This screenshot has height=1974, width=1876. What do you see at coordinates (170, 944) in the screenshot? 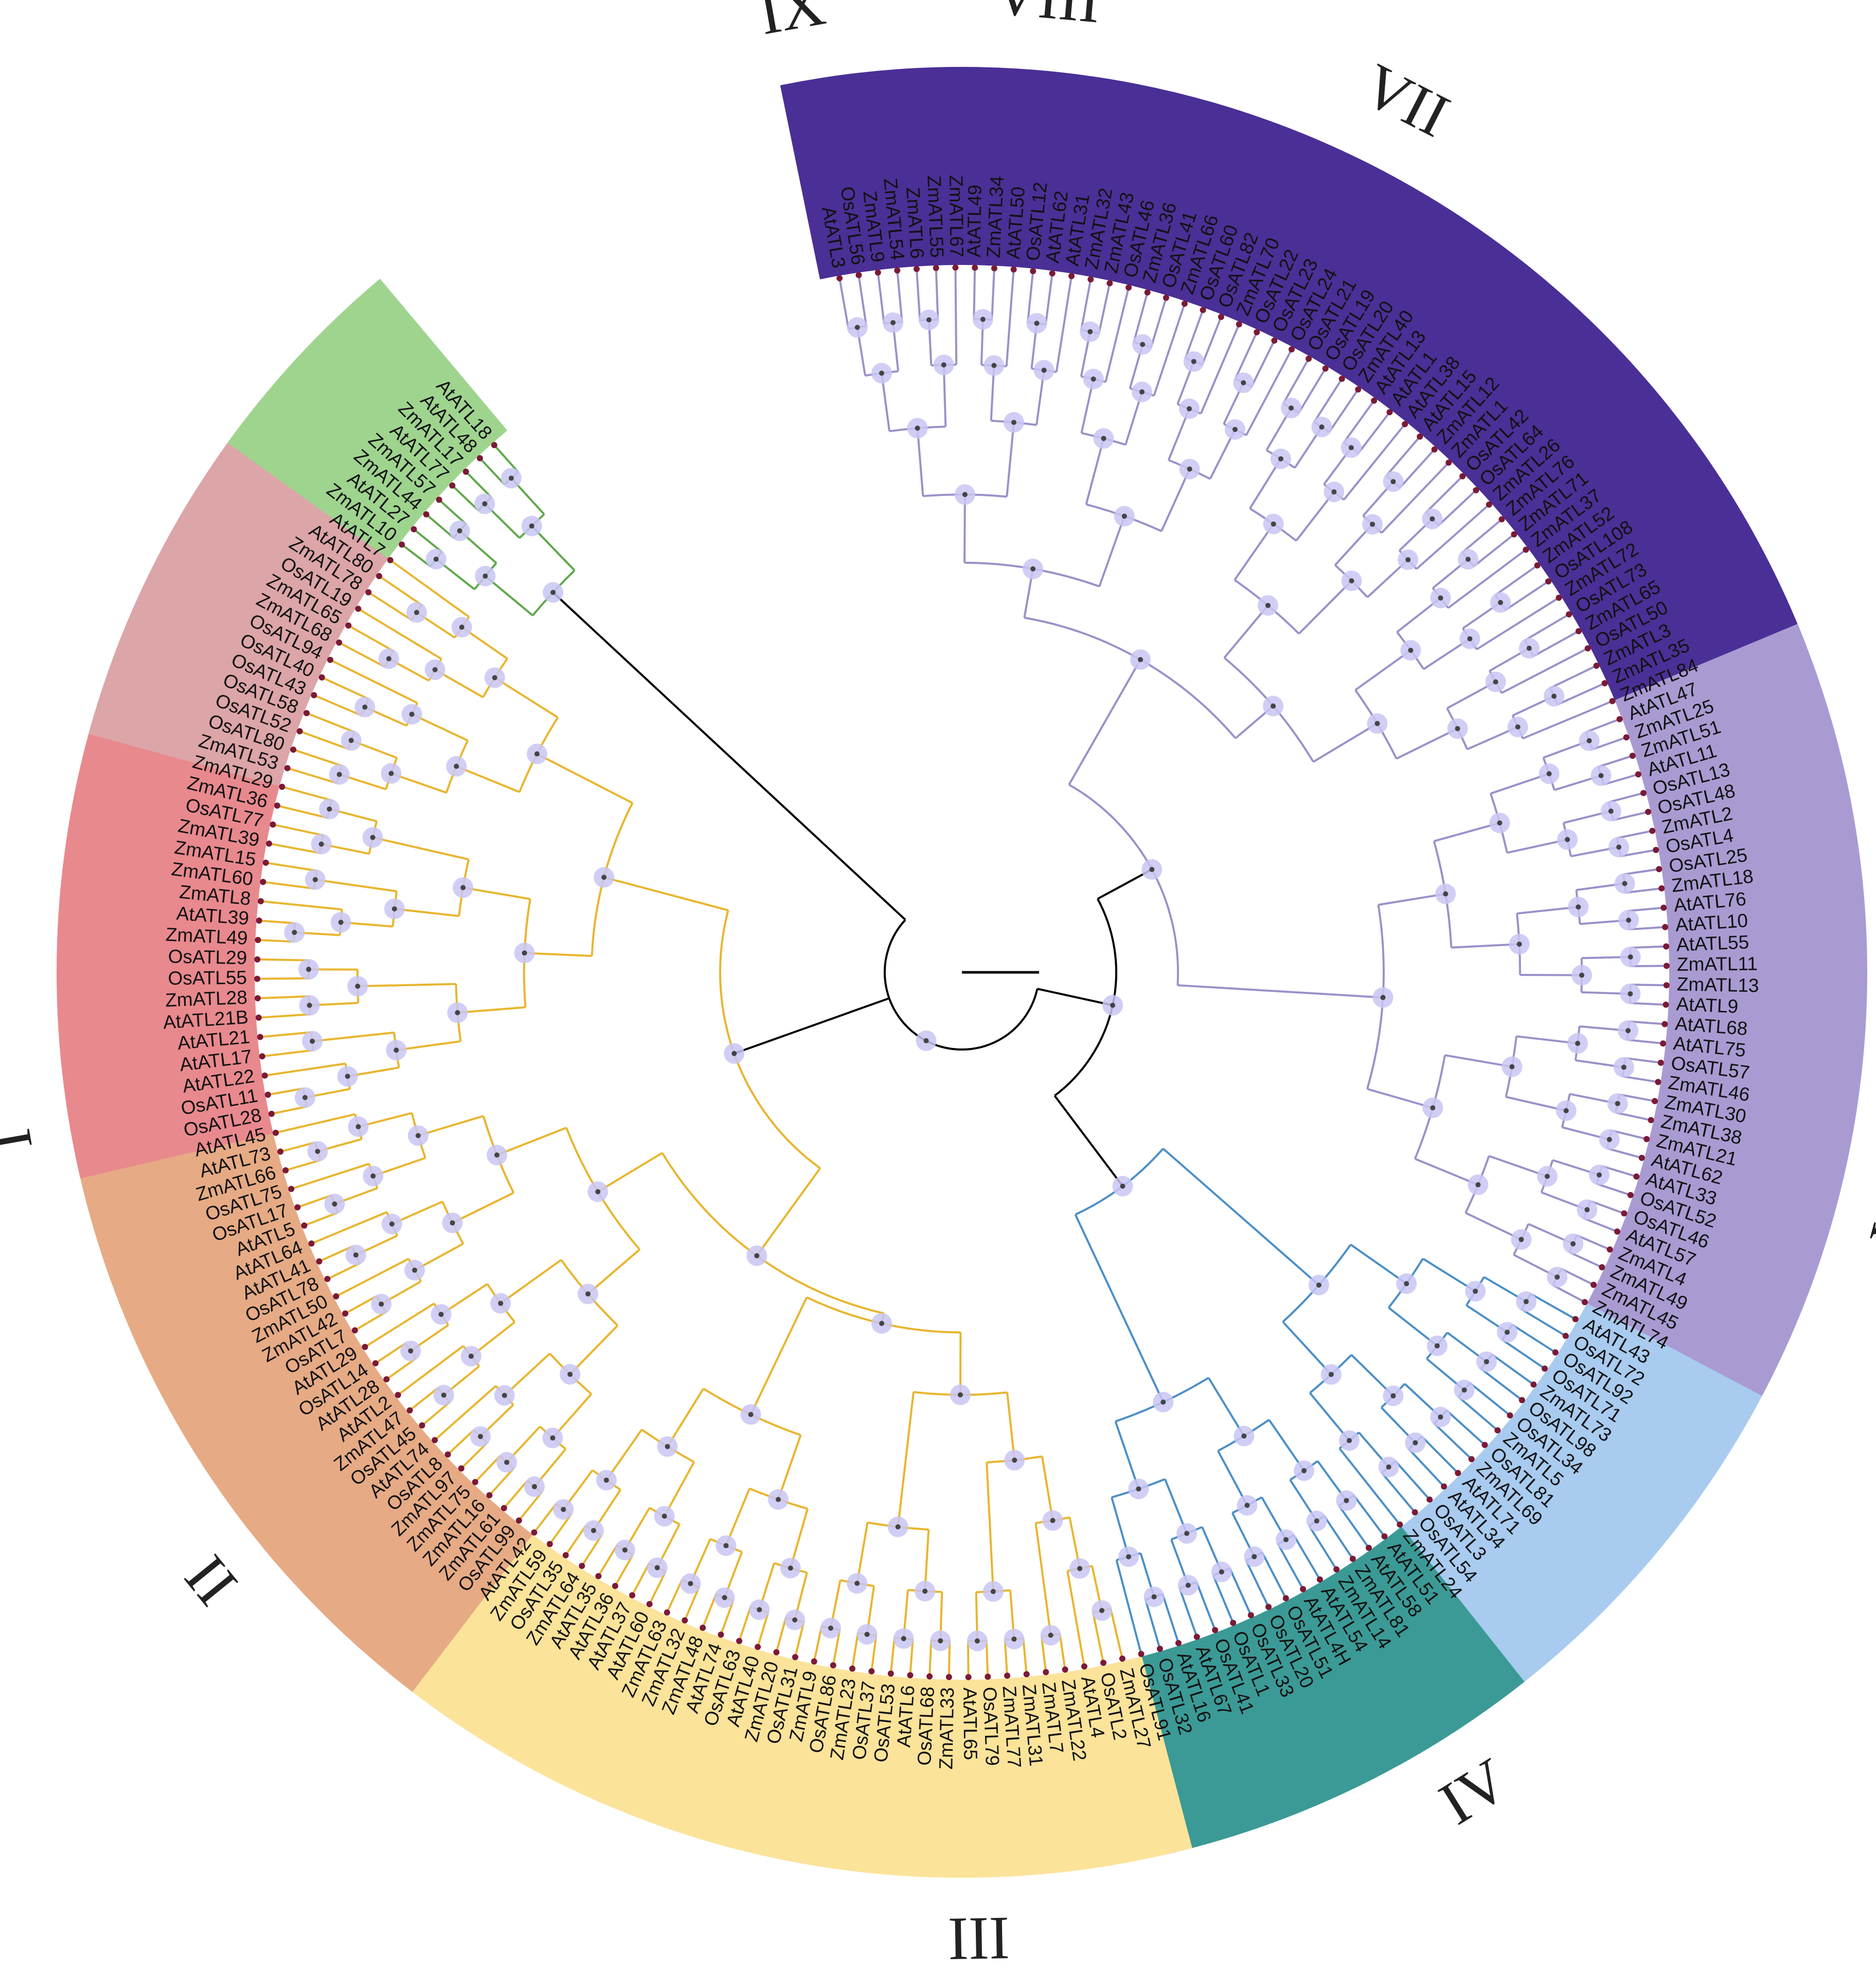
I see `clade-band-vii` at bounding box center [170, 944].